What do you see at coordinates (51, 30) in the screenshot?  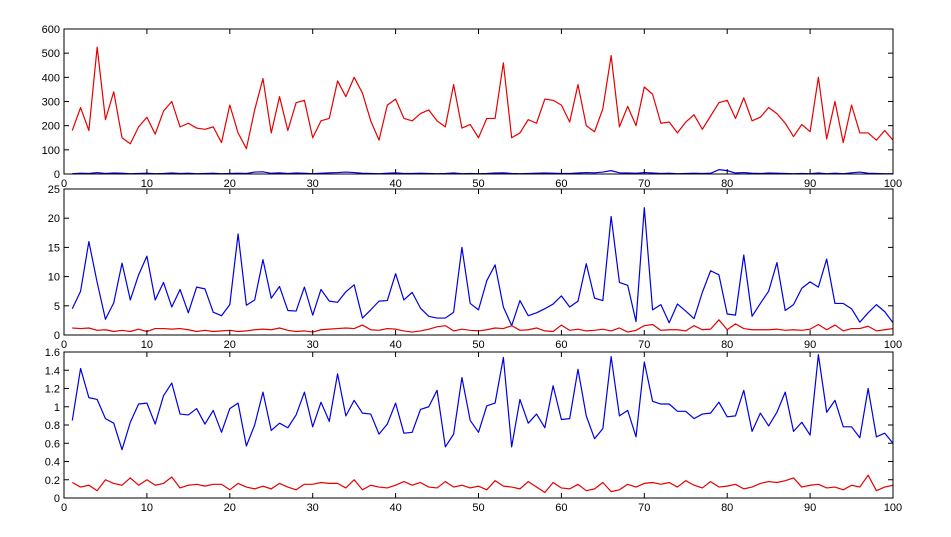 I see `panel-1-y-tick-label: 600` at bounding box center [51, 30].